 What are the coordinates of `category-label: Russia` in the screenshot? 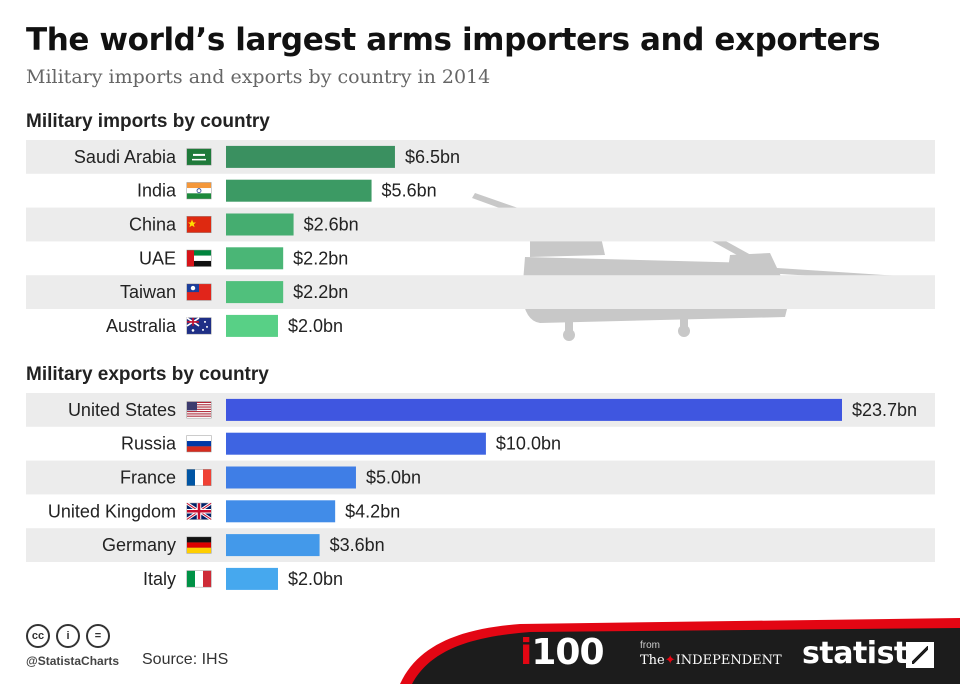 It's located at (149, 444).